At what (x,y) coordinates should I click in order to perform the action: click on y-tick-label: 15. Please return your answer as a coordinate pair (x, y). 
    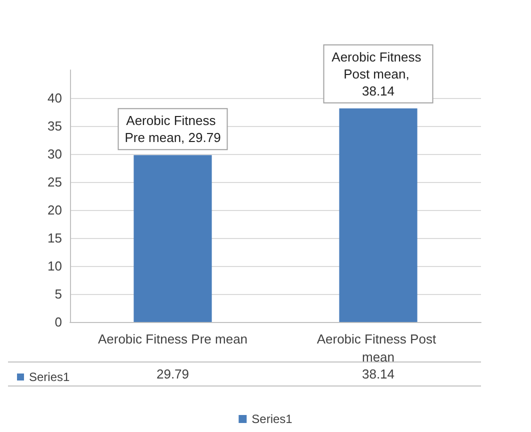
    Looking at the image, I should click on (55, 238).